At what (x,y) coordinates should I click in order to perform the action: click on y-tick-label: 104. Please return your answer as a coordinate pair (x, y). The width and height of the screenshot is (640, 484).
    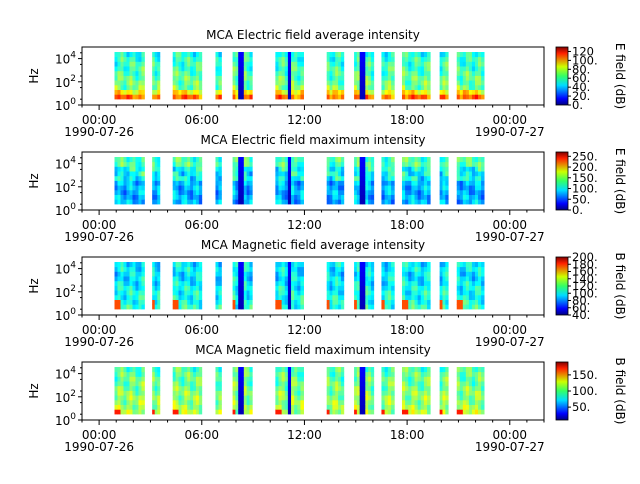
    Looking at the image, I should click on (65, 164).